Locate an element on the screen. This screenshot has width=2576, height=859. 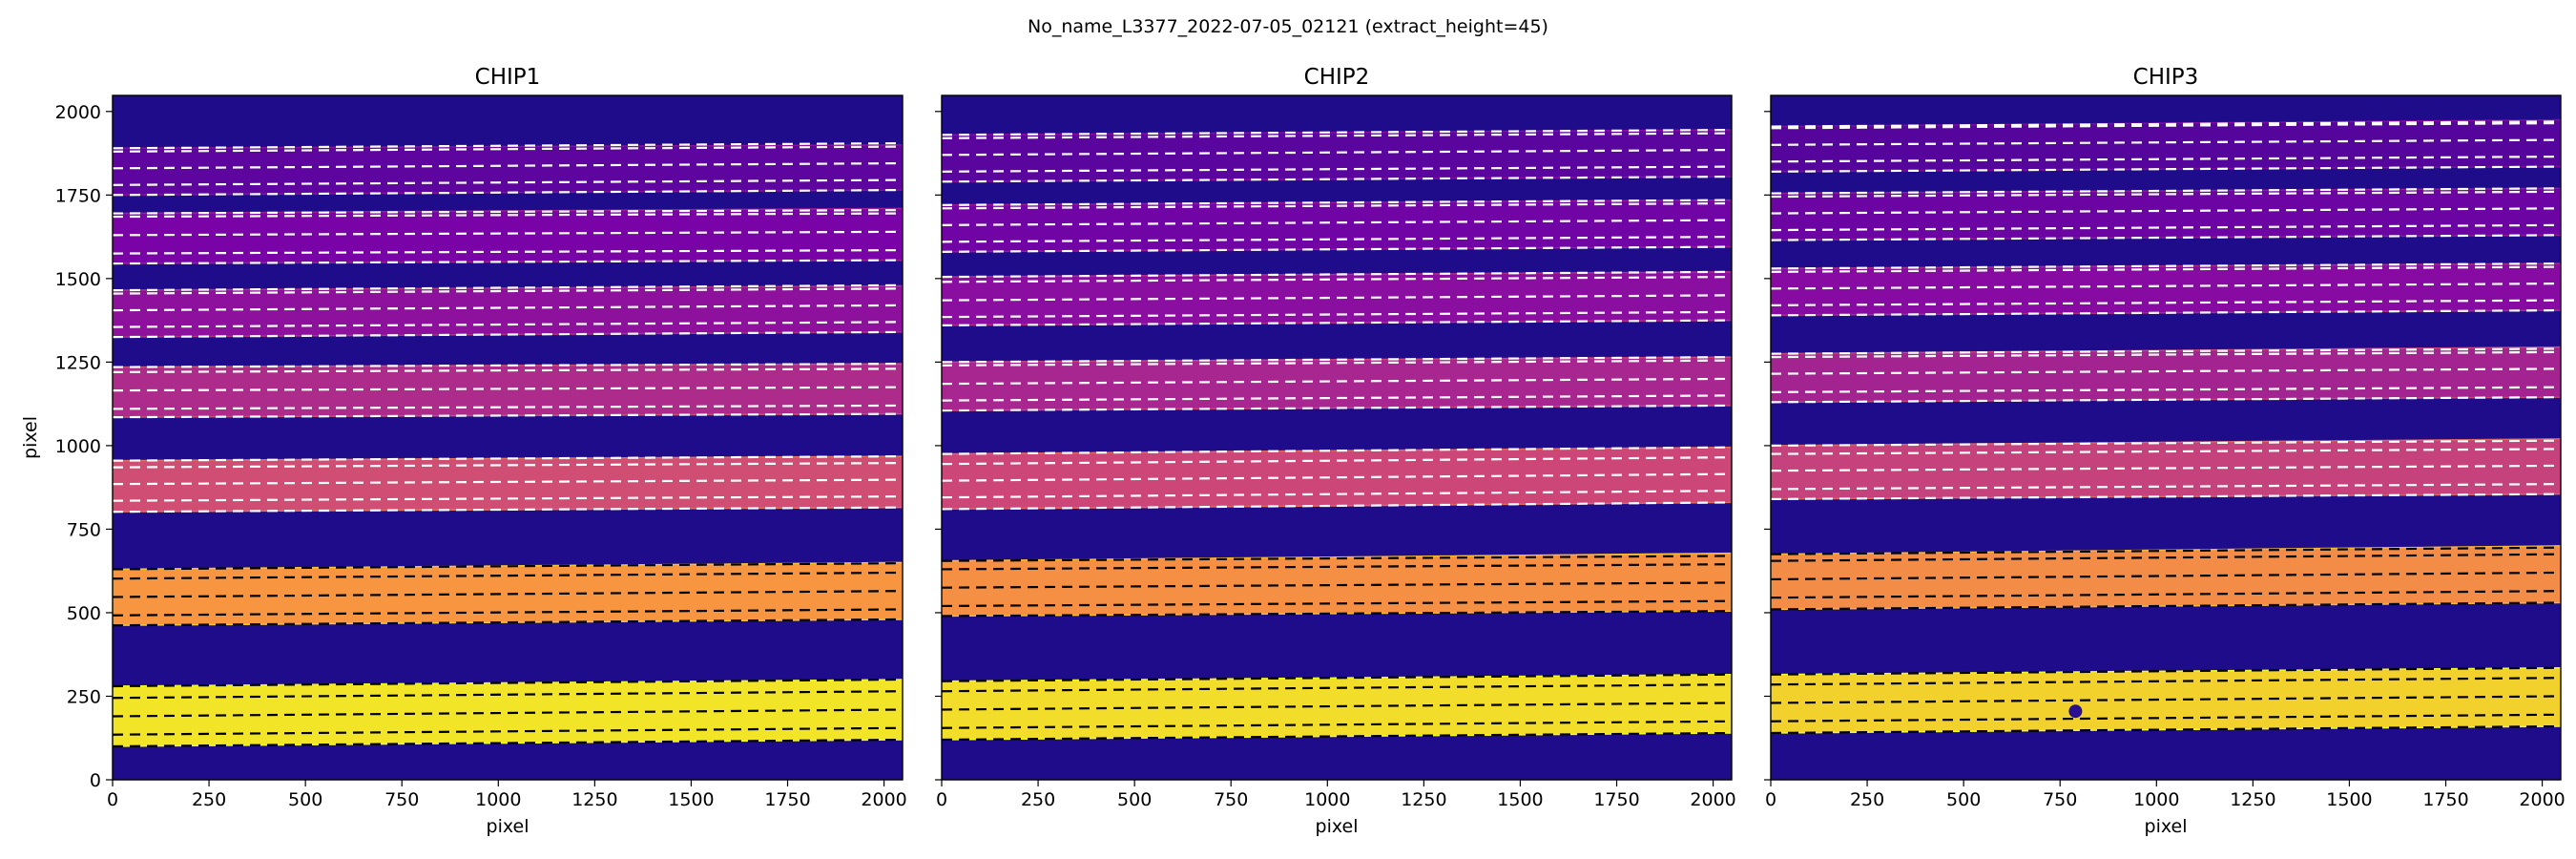
x-tick-label: 1000 is located at coordinates (2156, 799).